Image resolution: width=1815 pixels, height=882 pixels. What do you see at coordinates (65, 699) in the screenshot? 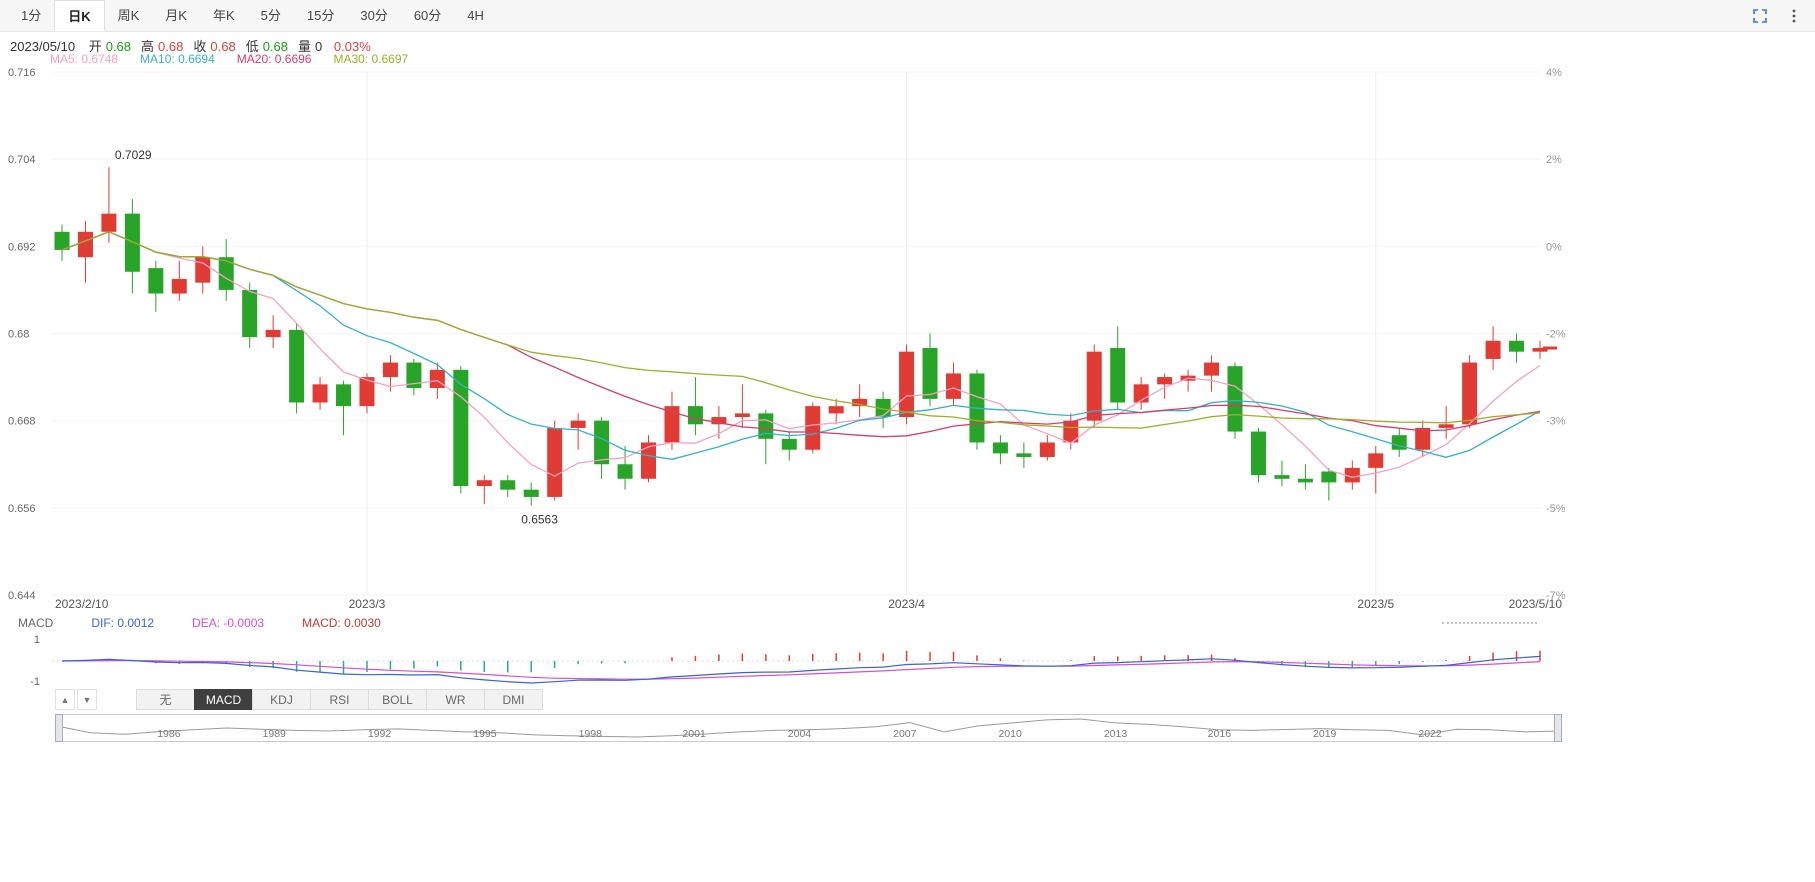
I see `indicator-expand-button: ▲` at bounding box center [65, 699].